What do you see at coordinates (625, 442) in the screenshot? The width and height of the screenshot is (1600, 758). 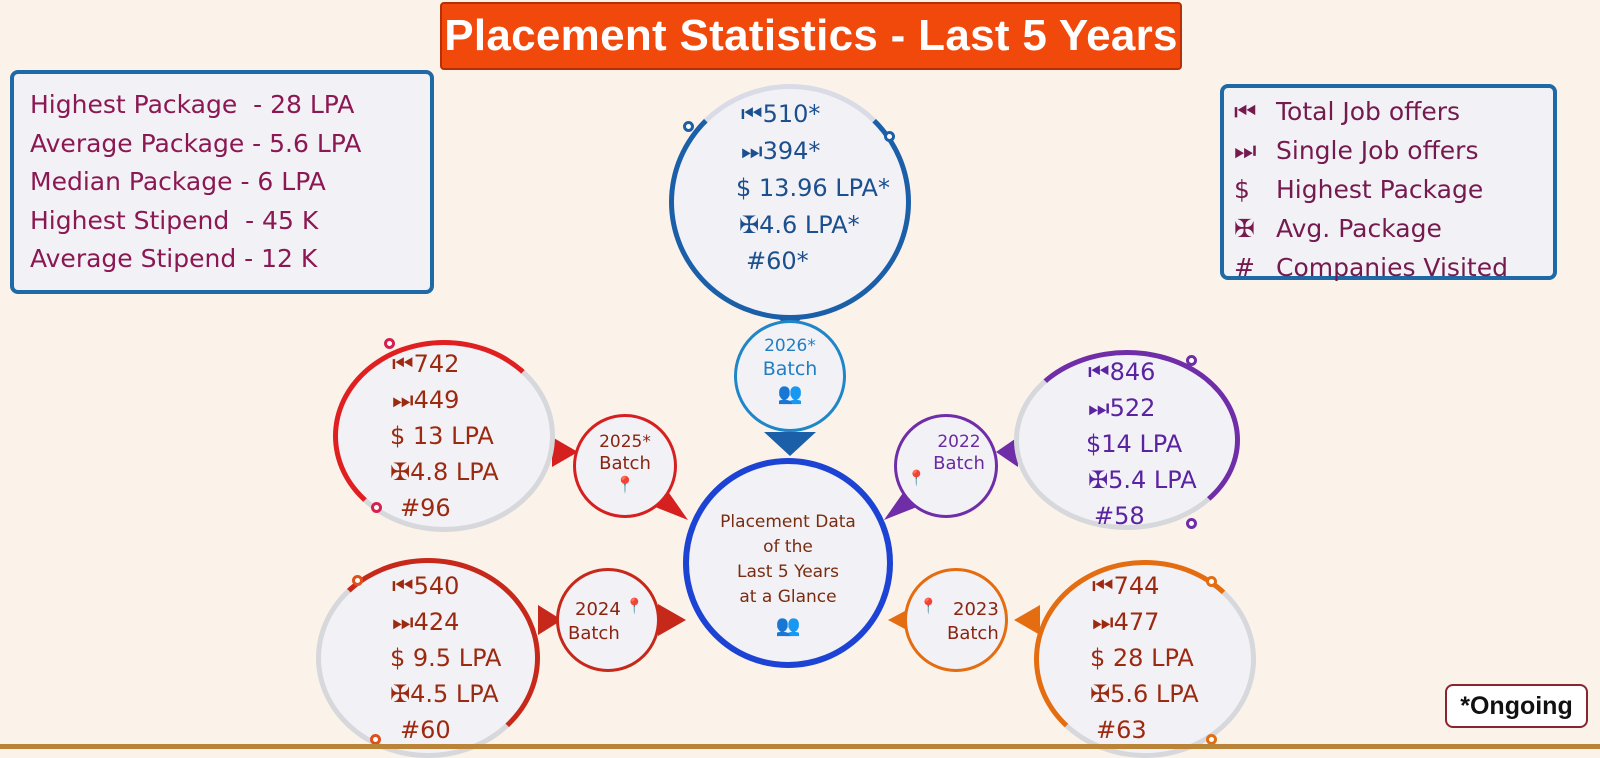 I see `badge-2025-year: 2025*` at bounding box center [625, 442].